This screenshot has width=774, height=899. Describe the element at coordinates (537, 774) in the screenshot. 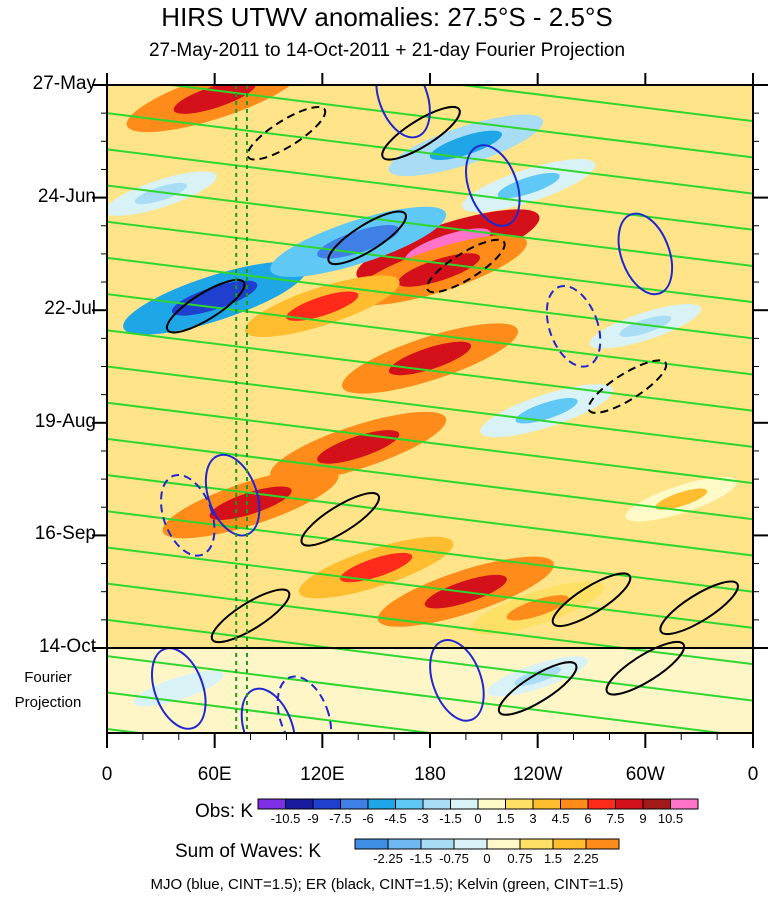

I see `xtick-label-4: 120W` at that location.